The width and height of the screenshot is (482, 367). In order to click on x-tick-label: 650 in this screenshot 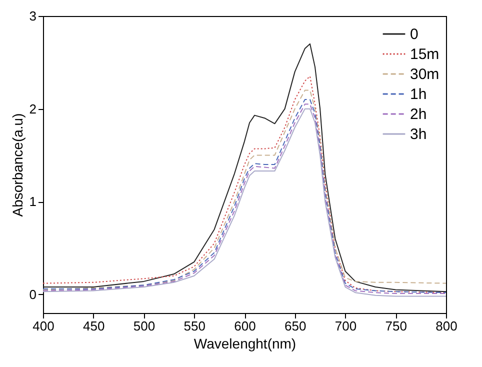, I will do `click(295, 326)`.